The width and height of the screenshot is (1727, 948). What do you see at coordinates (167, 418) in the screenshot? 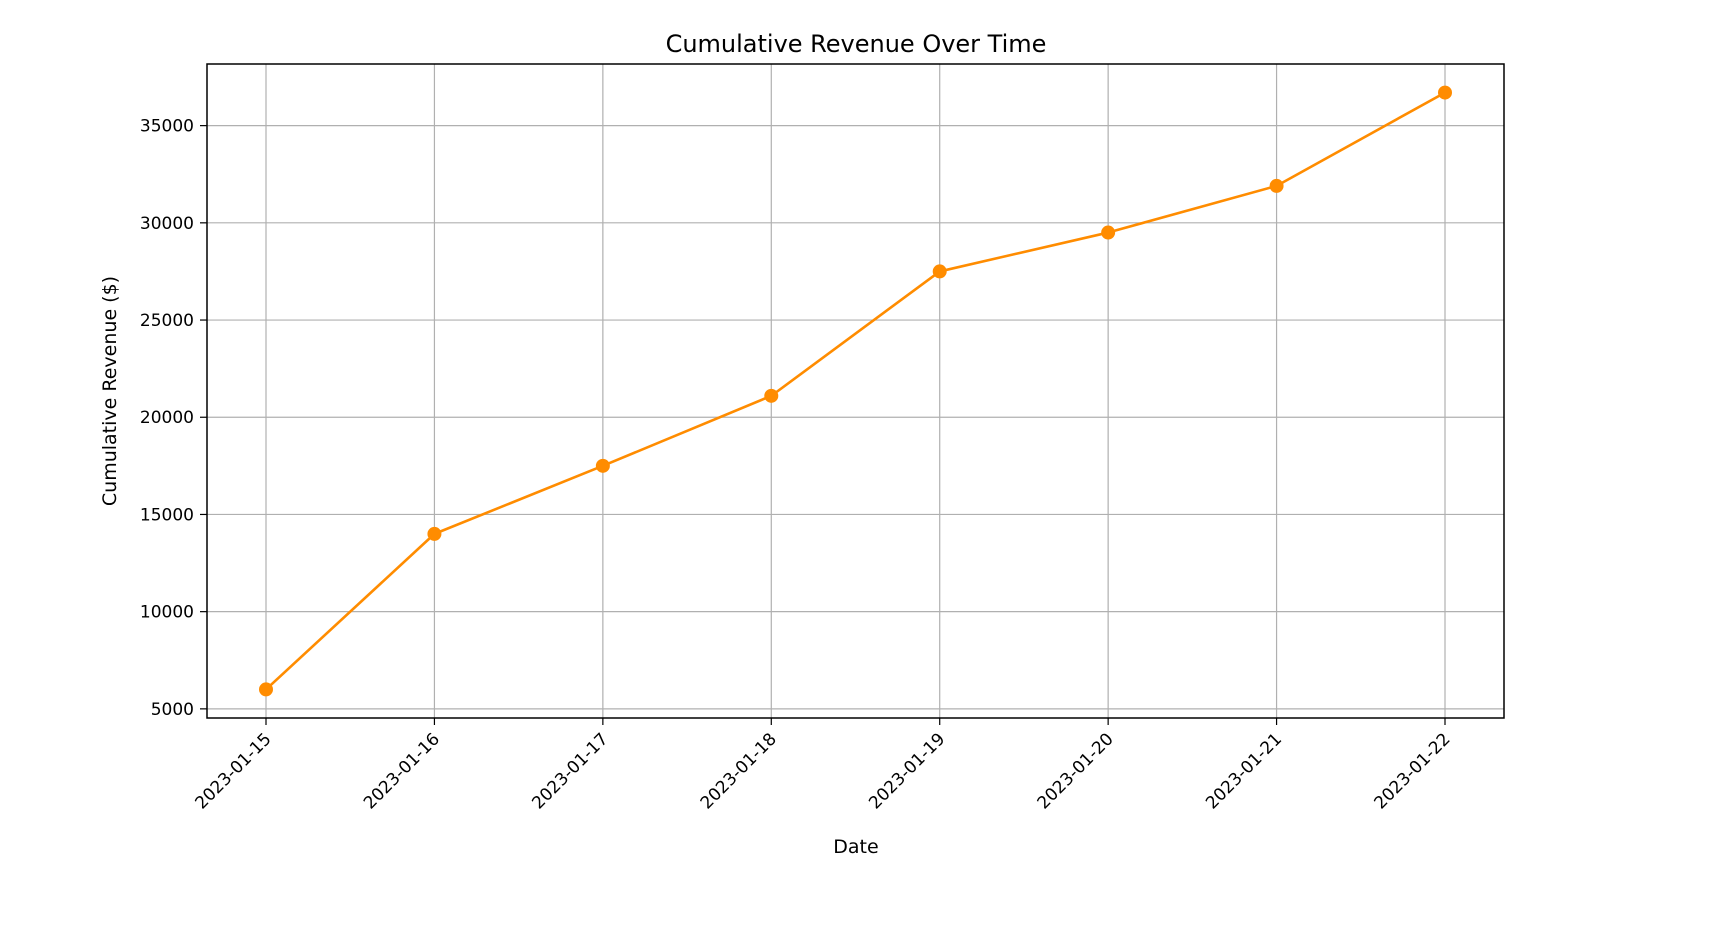
I see `y-tick-label: 20000` at bounding box center [167, 418].